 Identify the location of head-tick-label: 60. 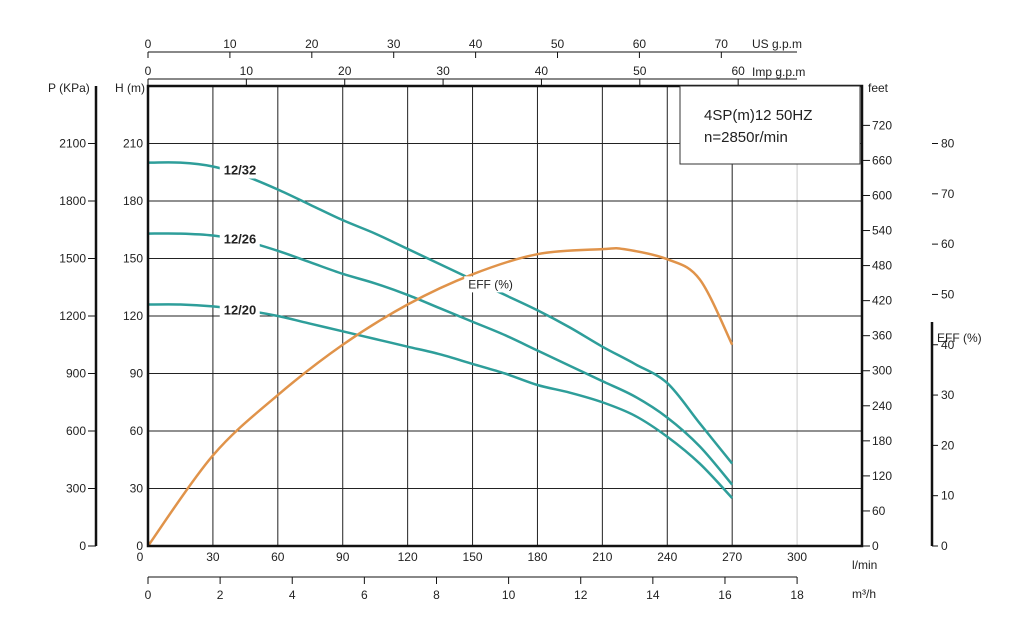
(137, 431).